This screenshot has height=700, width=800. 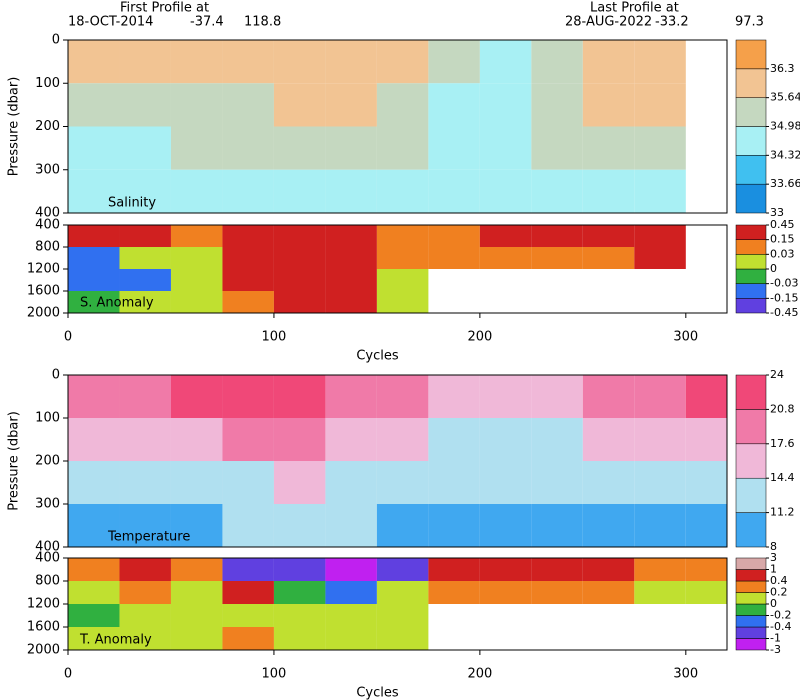 What do you see at coordinates (779, 580) in the screenshot?
I see `colorbar-tick-label: 0.4` at bounding box center [779, 580].